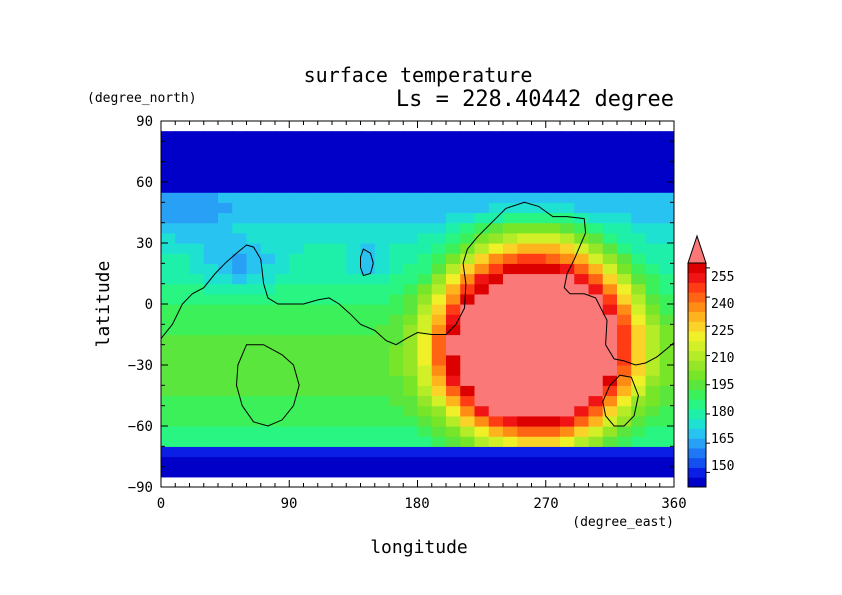 The height and width of the screenshot is (595, 842). I want to click on y-axis-label: latitude, so click(103, 304).